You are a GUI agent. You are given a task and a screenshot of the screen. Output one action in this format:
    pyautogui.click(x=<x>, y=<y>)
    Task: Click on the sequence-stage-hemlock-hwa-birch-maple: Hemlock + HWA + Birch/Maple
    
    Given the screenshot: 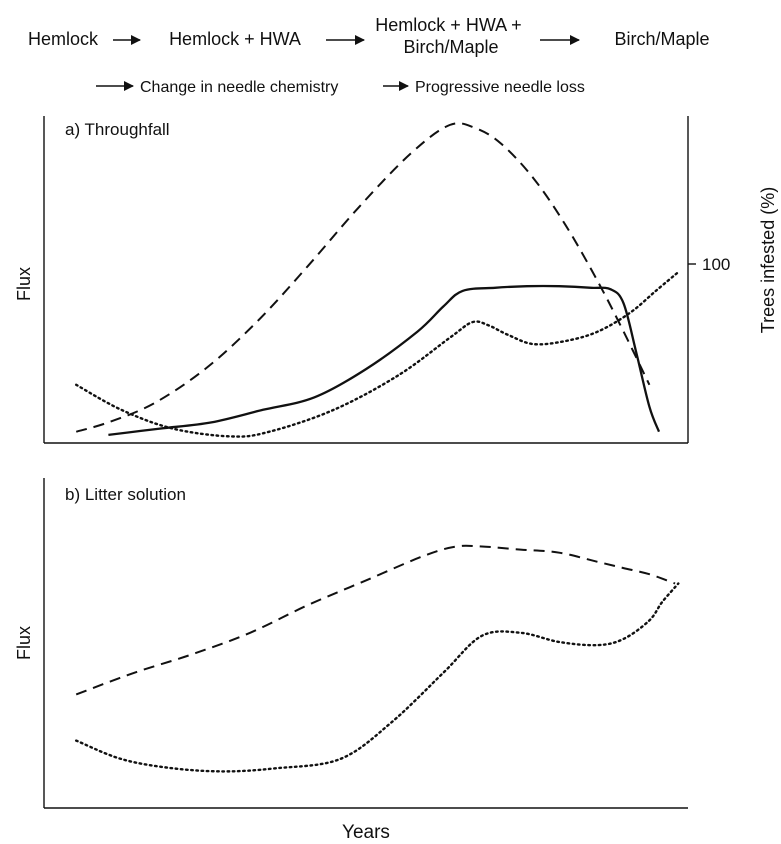 What is the action you would take?
    pyautogui.click(x=450, y=36)
    